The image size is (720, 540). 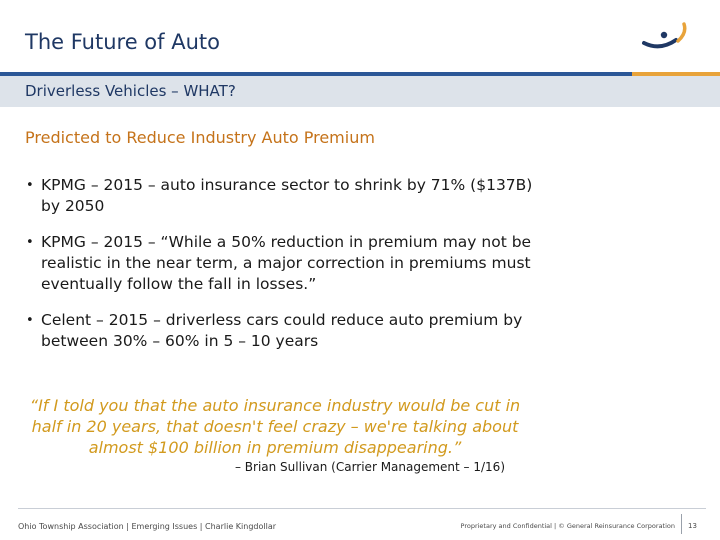 I want to click on gen-re-logo-icon, so click(x=664, y=35).